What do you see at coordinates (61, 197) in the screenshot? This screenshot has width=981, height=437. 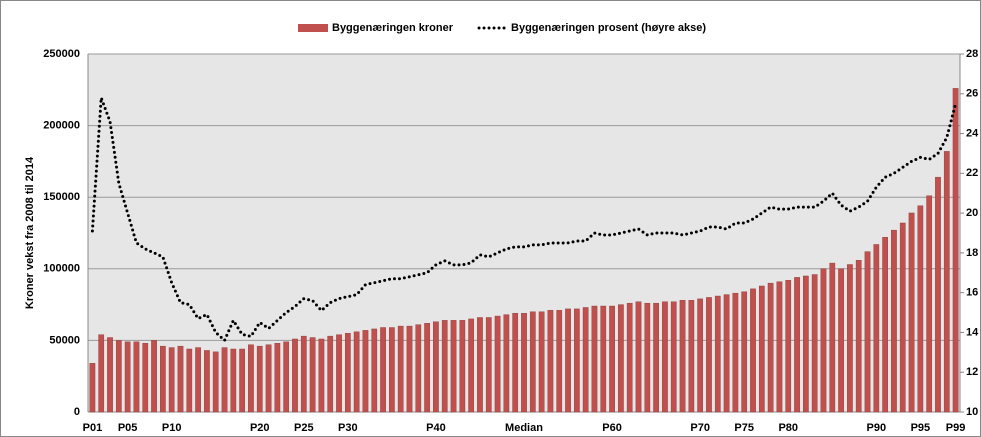 I see `y-tick-label: 150000` at bounding box center [61, 197].